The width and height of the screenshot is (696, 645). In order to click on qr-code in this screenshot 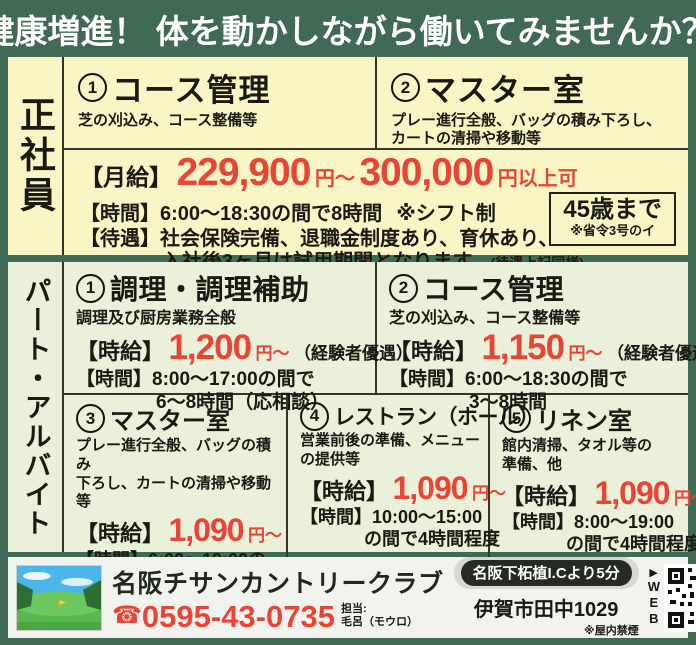, I will do `click(680, 597)`.